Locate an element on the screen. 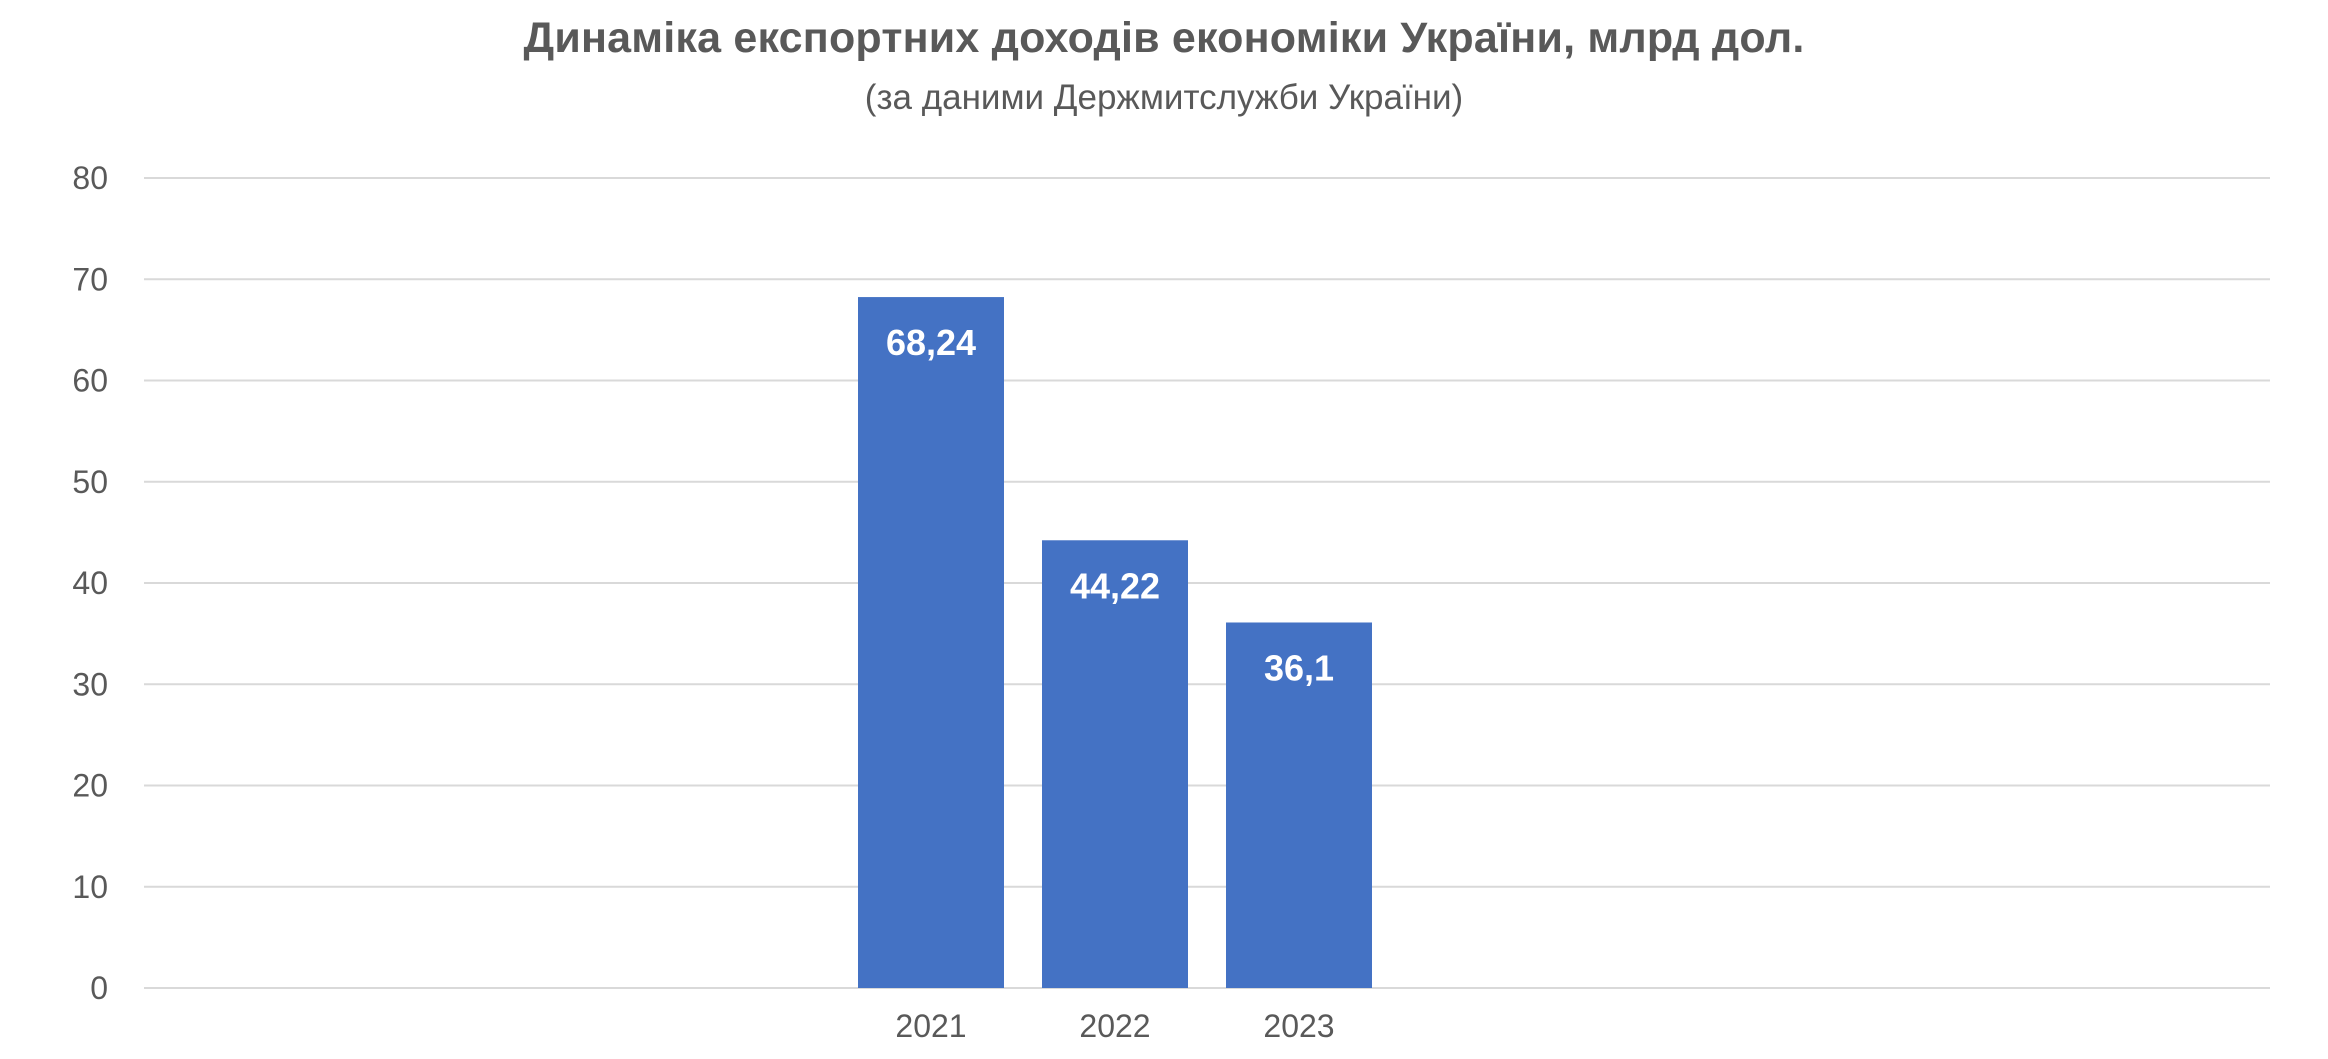 Image resolution: width=2328 pixels, height=1059 pixels. x-tick-label-2023: 2023 is located at coordinates (1298, 1026).